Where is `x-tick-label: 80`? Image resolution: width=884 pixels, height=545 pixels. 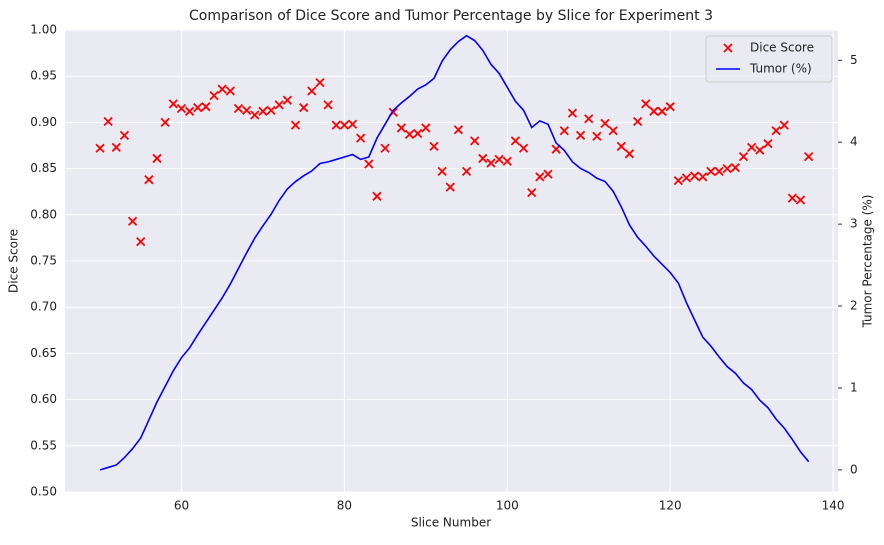 x-tick-label: 80 is located at coordinates (344, 506).